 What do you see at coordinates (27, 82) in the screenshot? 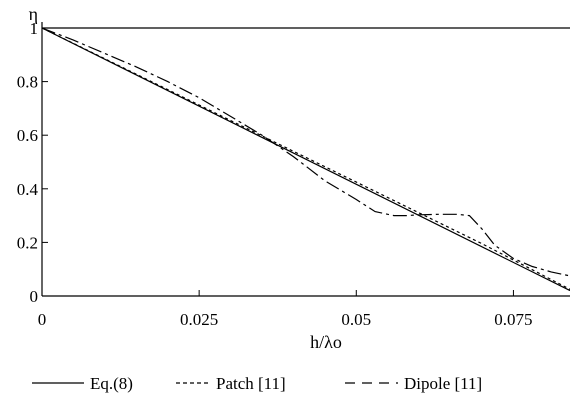
I see `y-tick-label: 0.8` at bounding box center [27, 82].